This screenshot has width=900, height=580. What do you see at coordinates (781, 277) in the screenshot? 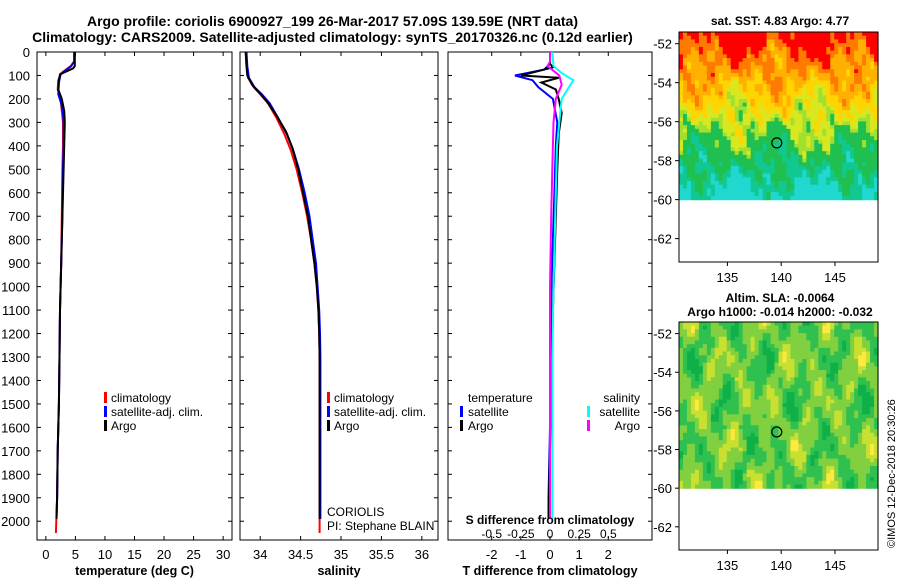
I see `sst-map-xtick-label: 140` at bounding box center [781, 277].